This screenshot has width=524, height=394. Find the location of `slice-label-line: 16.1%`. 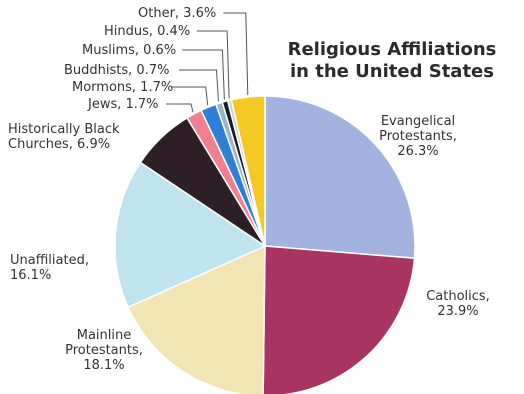

slice-label-line: 16.1% is located at coordinates (30, 275).